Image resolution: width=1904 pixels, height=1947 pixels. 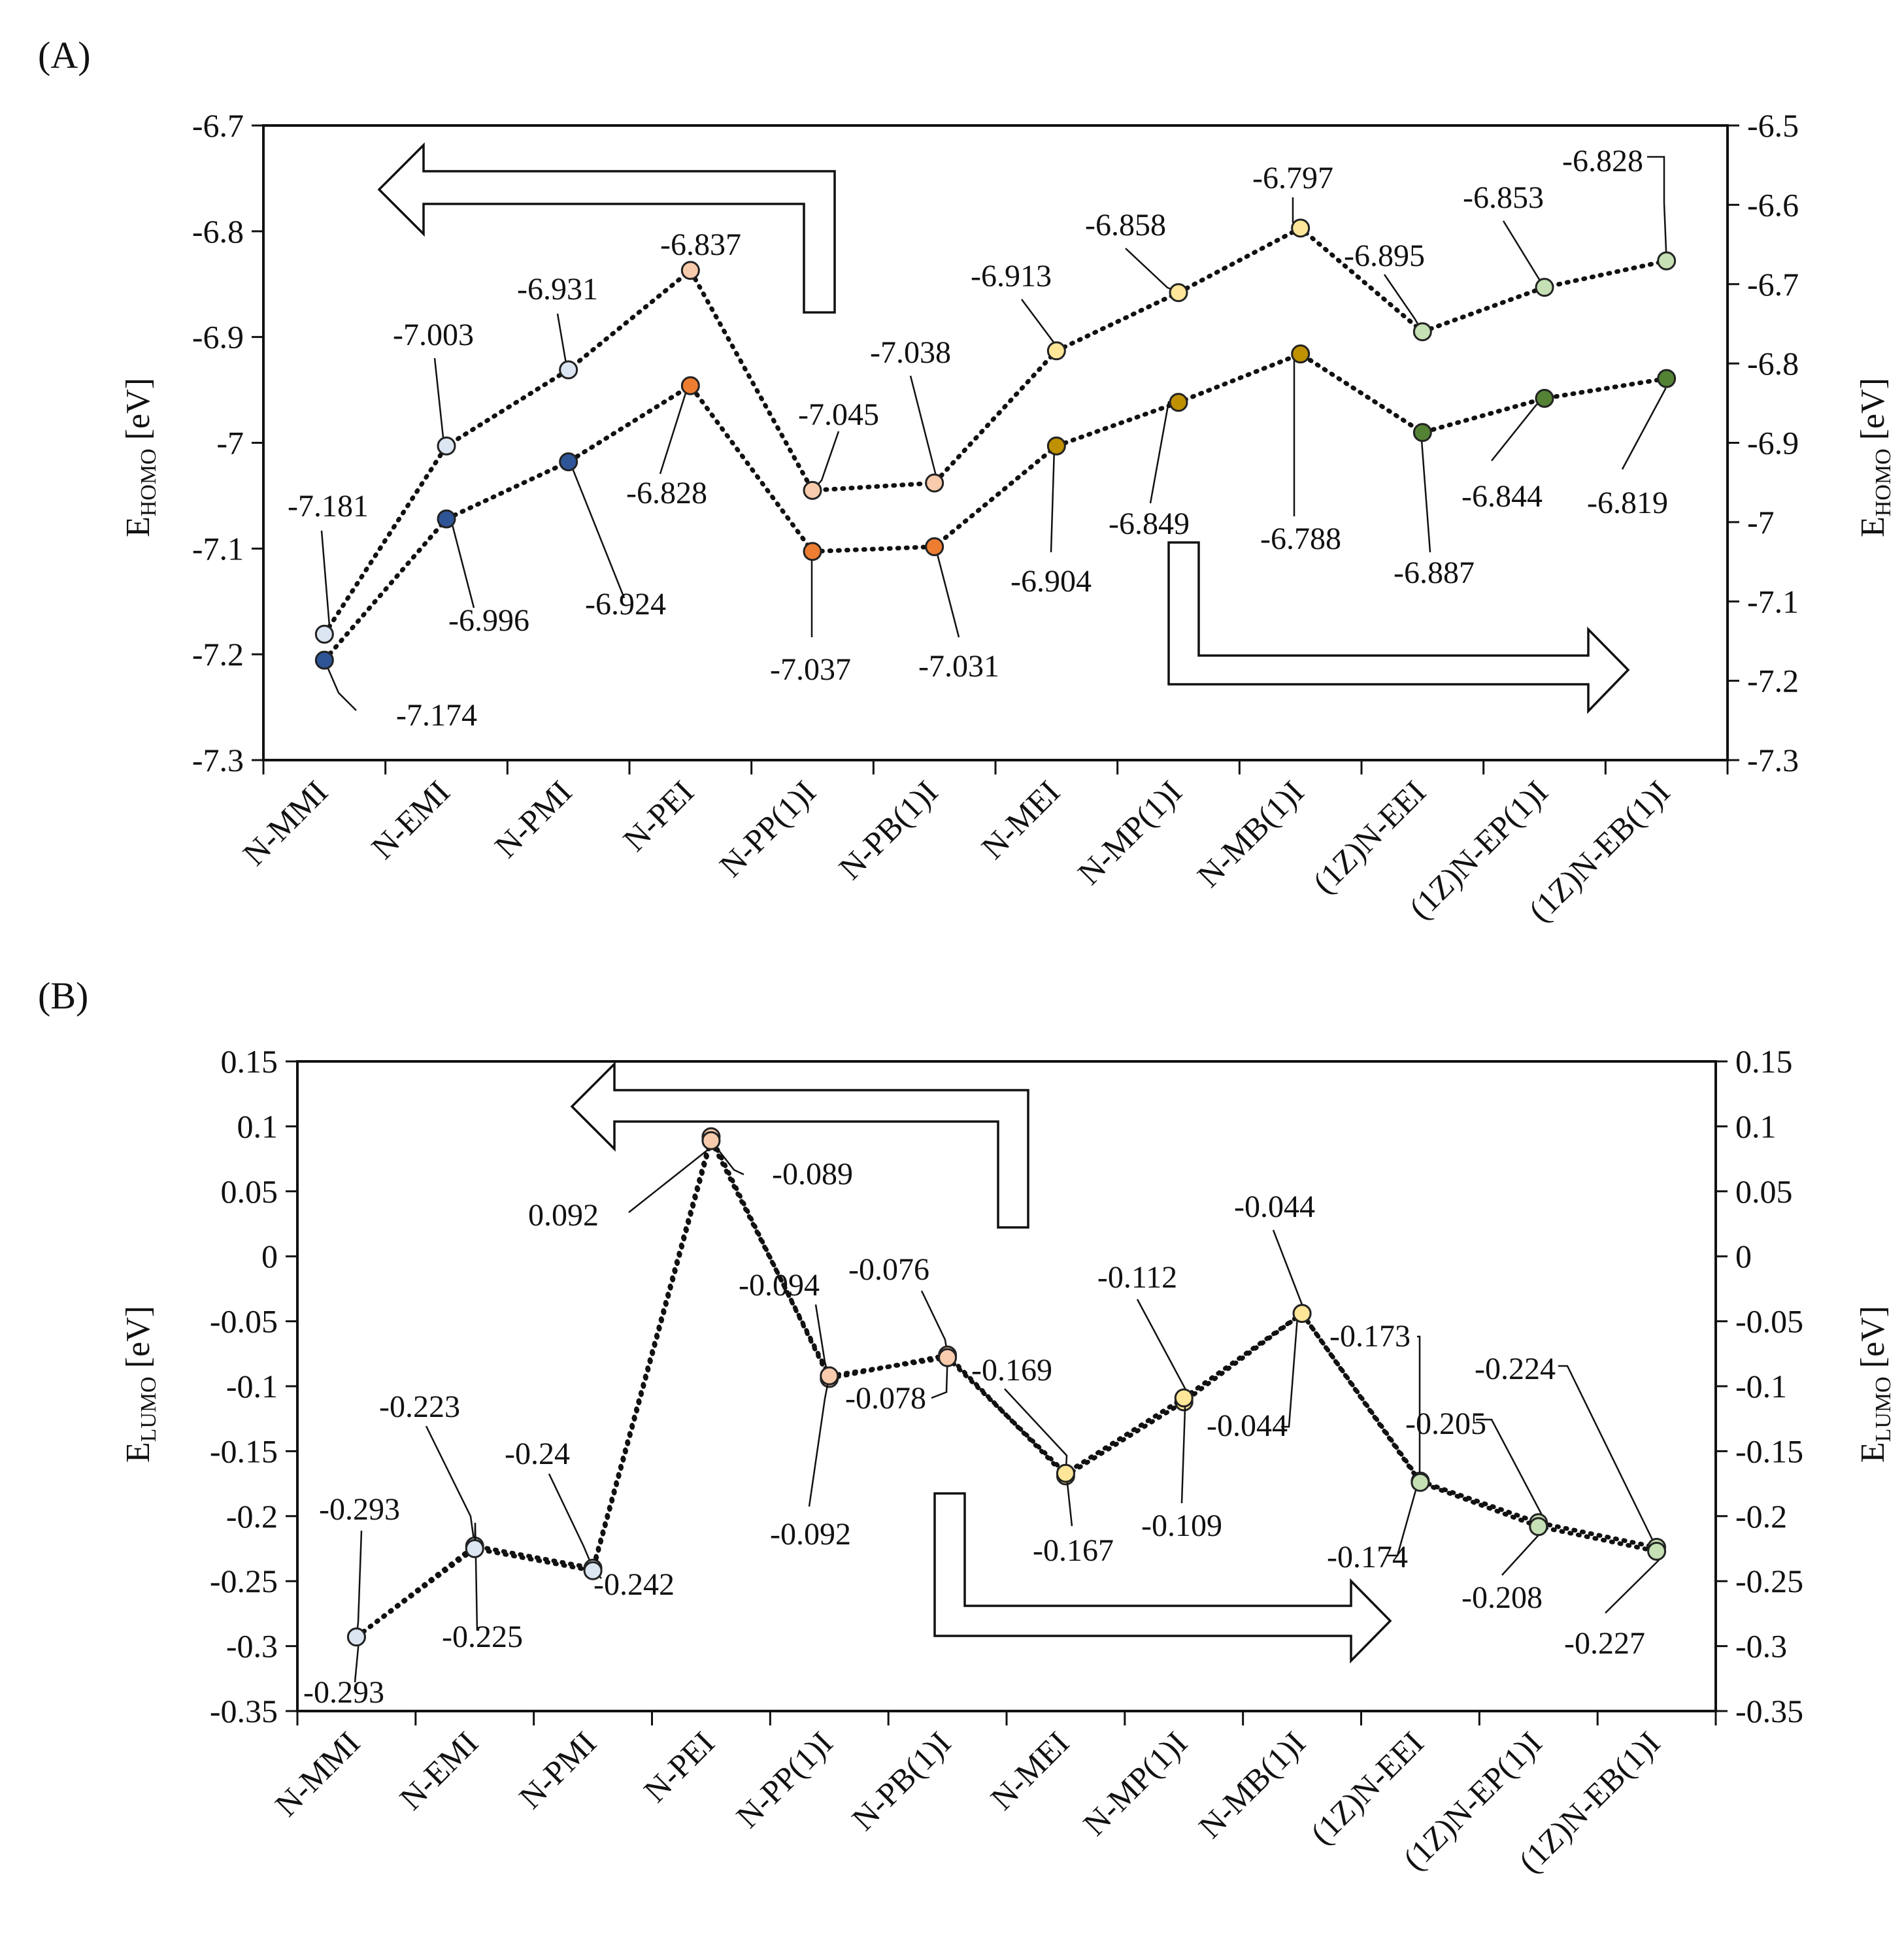 I want to click on data-label: -0.169, so click(x=1011, y=1371).